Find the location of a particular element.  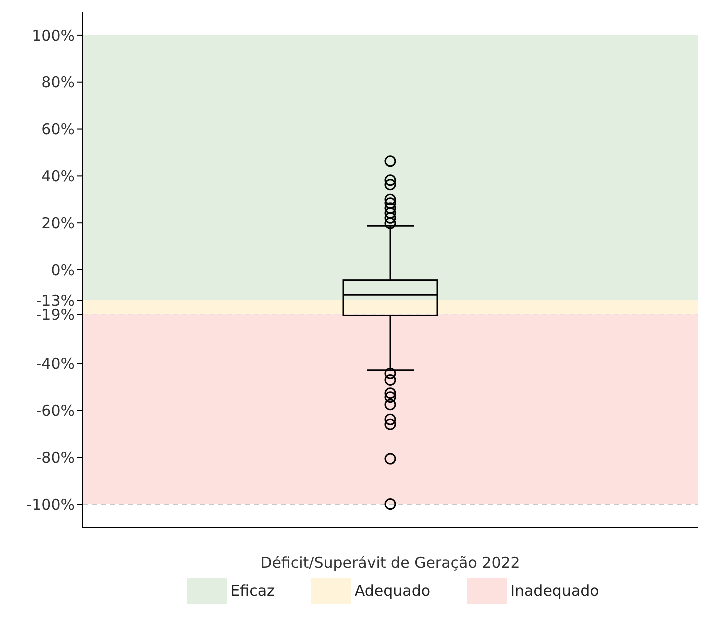

legend-label: Adequado is located at coordinates (392, 591).